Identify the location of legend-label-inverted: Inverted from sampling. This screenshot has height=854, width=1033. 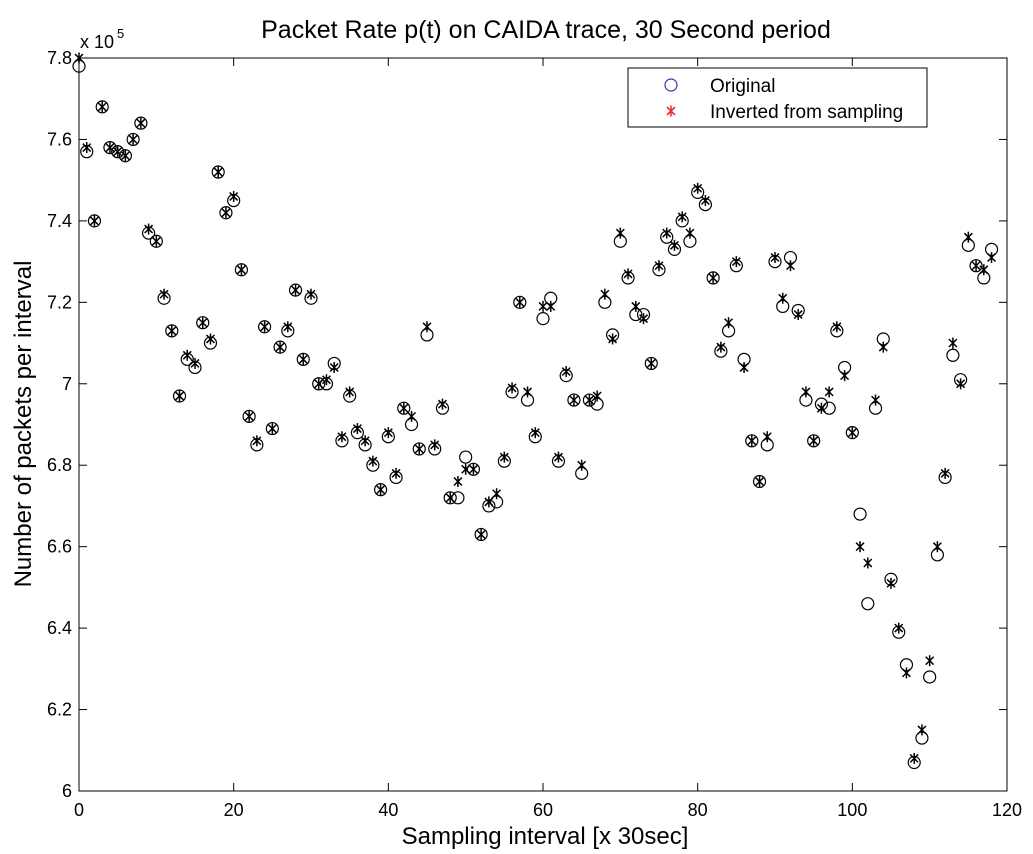
(806, 112).